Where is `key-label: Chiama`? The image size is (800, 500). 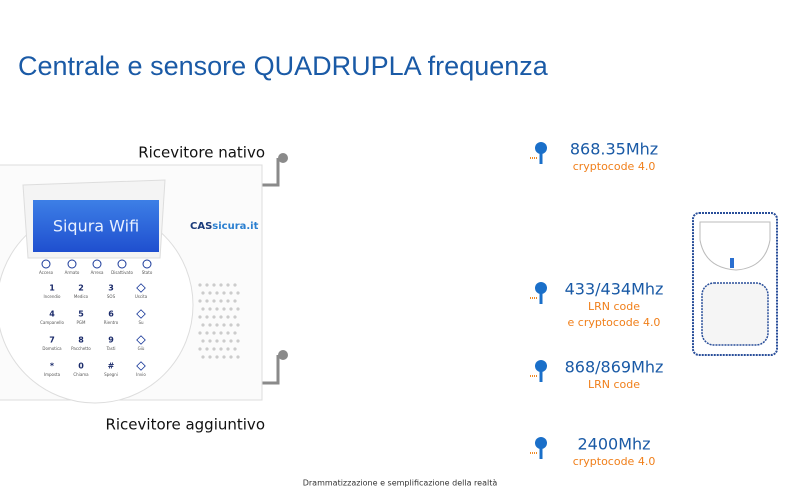 key-label: Chiama is located at coordinates (81, 374).